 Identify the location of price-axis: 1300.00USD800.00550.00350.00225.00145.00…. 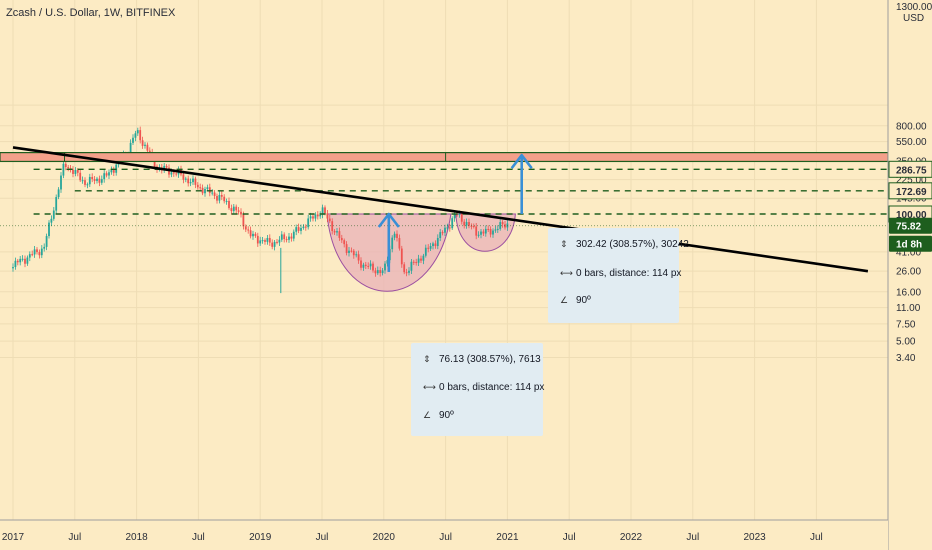
(909, 275).